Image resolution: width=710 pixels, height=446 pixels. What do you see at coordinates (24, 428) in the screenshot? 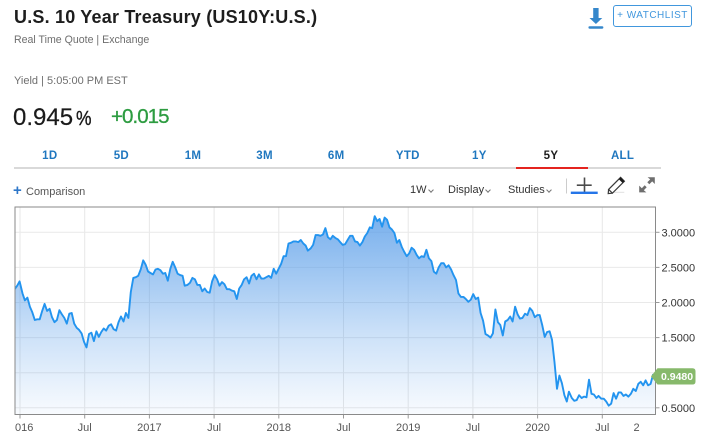
I see `svg-text: 016` at bounding box center [24, 428].